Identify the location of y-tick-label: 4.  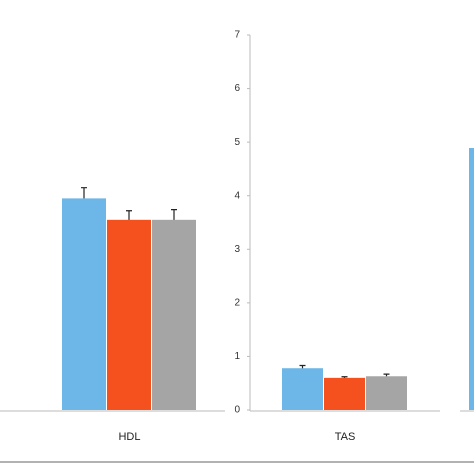
(237, 195).